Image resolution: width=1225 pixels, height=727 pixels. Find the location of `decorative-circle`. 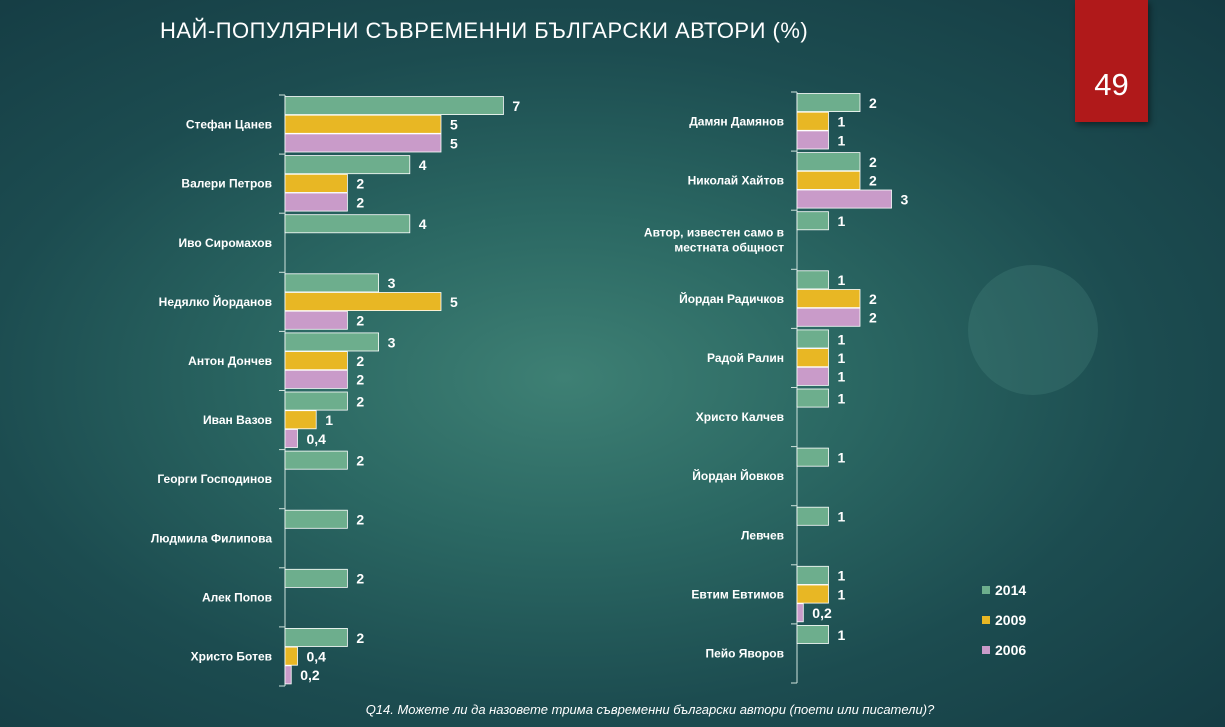

decorative-circle is located at coordinates (1033, 330).